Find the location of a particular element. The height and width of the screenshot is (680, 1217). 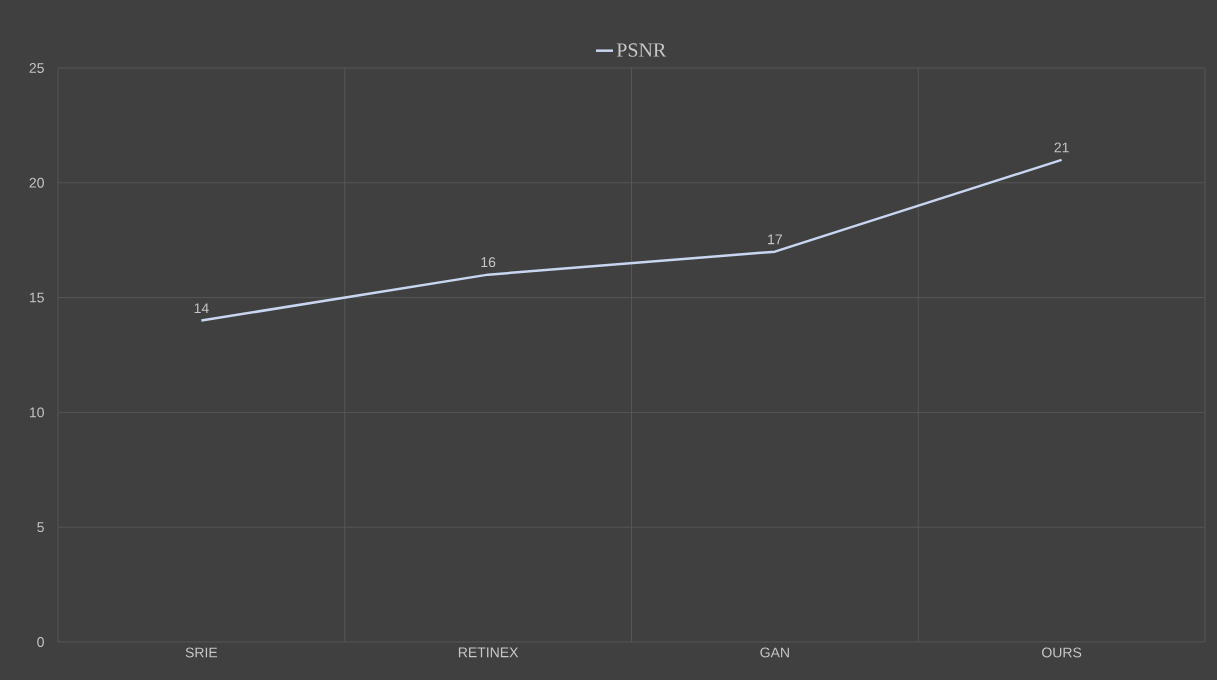

y-tick-label: 10 is located at coordinates (36, 412).